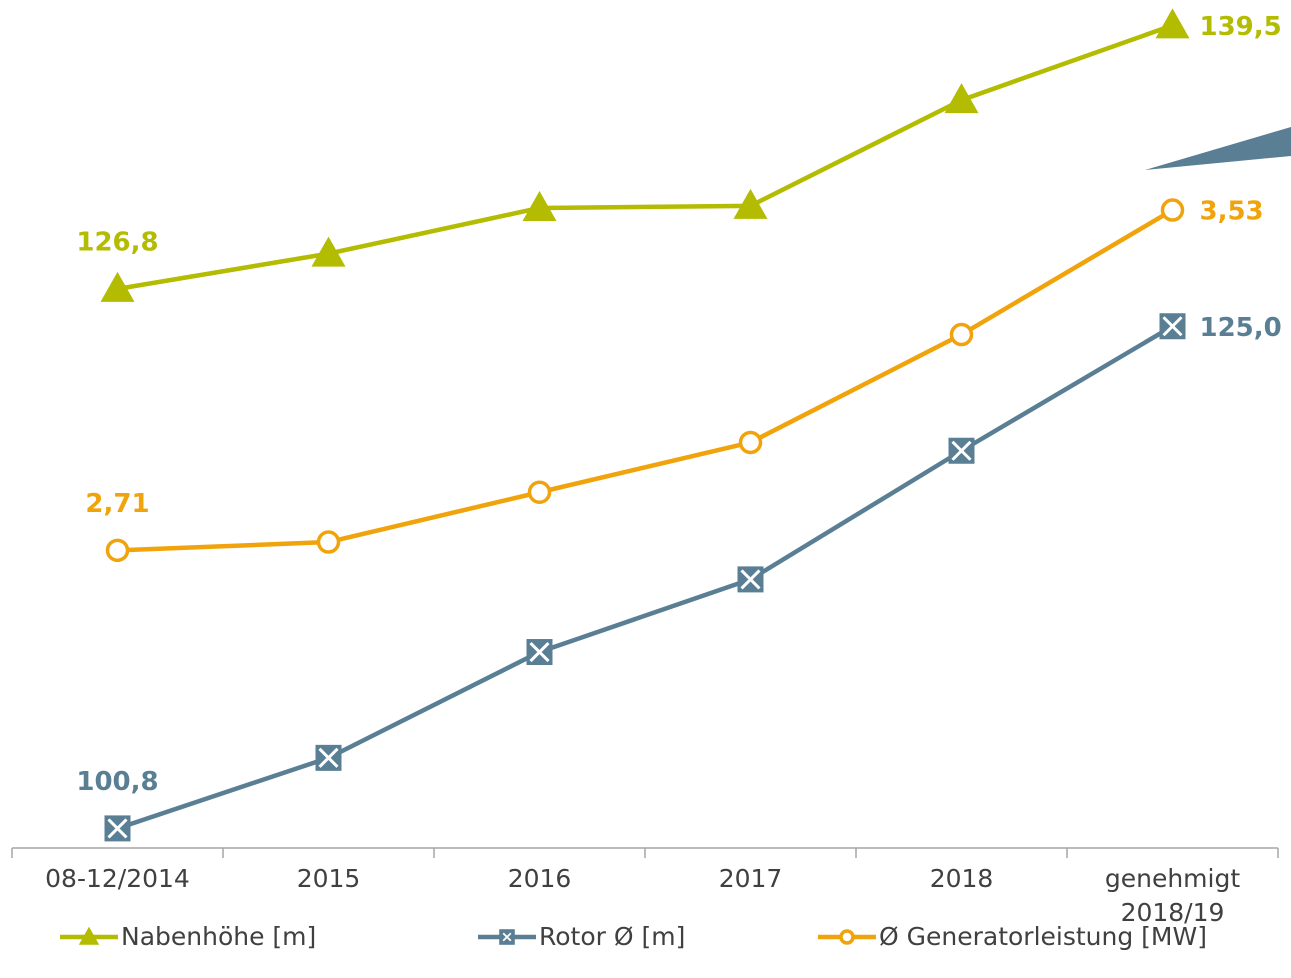  I want to click on legend-label: Ø Generatorleistung [MW], so click(1043, 936).